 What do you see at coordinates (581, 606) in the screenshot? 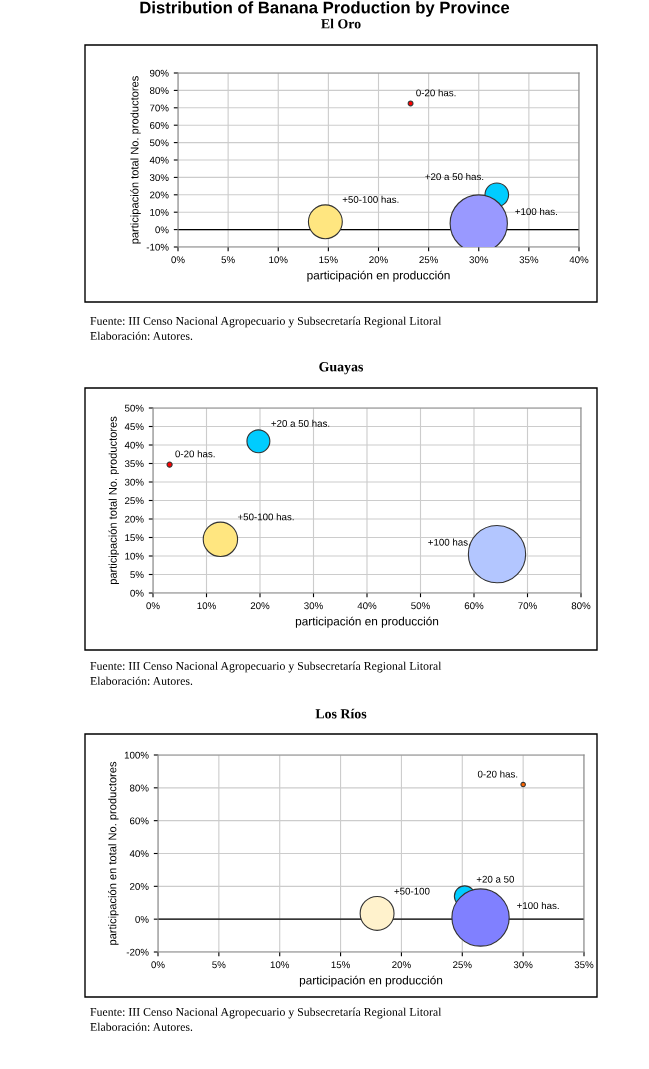
I see `x-tick-label: 80%` at bounding box center [581, 606].